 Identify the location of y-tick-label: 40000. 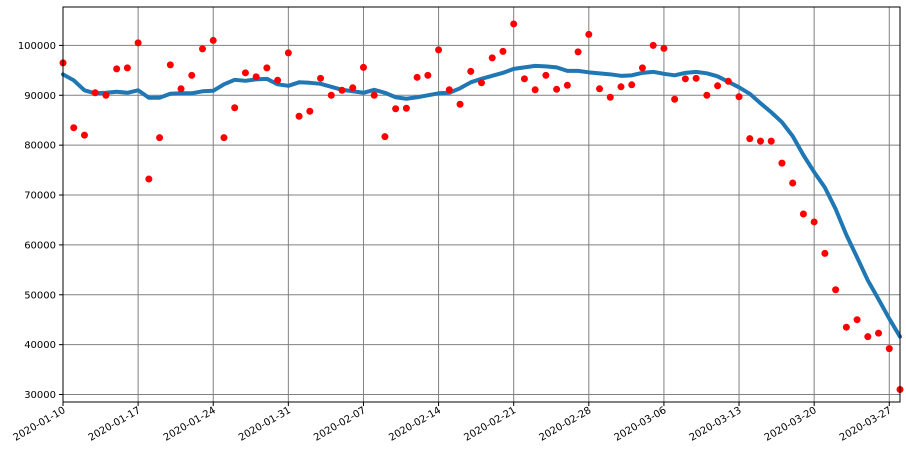
(40, 345).